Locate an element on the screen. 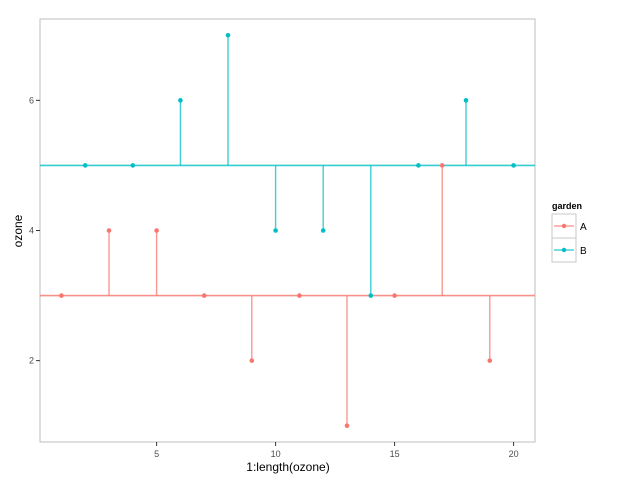 Image resolution: width=620 pixels, height=485 pixels. x-tick-label: 20 is located at coordinates (514, 454).